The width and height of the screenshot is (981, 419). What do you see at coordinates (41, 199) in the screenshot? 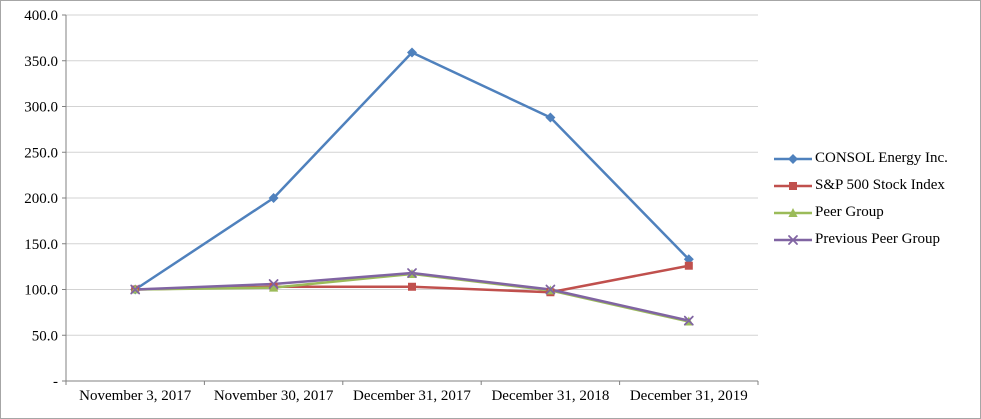
I see `y-axis-tick-label: 200.0` at bounding box center [41, 199].